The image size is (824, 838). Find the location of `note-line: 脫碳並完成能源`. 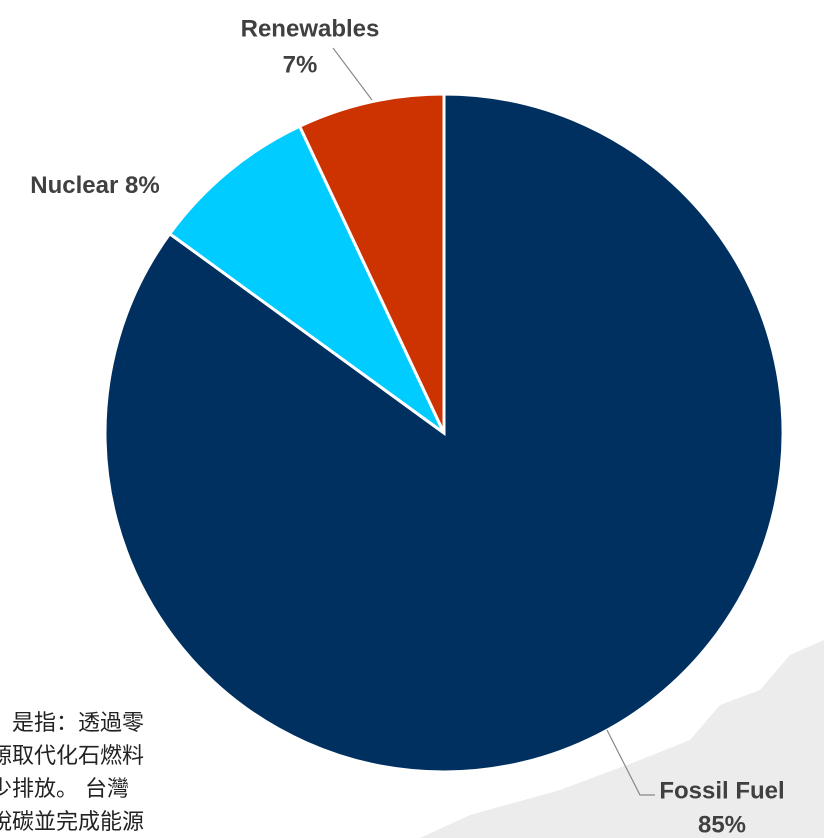

note-line: 脫碳並完成能源 is located at coordinates (72, 822).